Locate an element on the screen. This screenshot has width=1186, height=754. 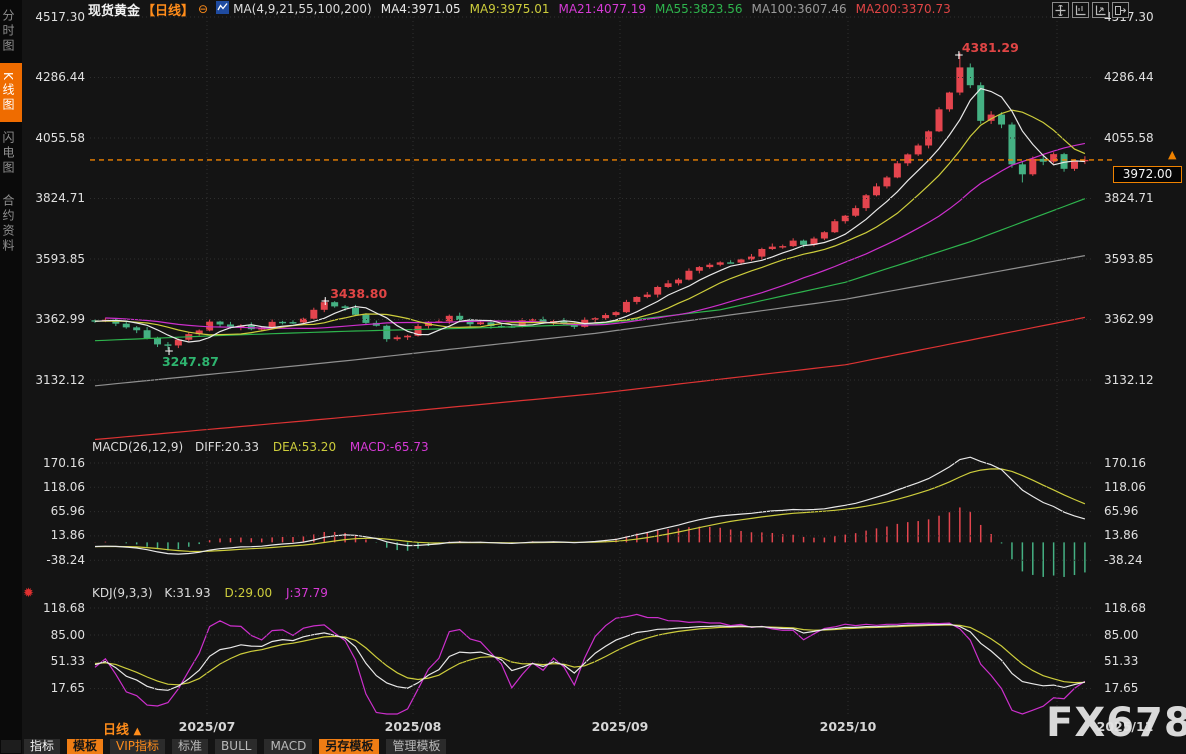
bottom-toolbar: 指标 模板 VIP指标 标准 BULL MACD 另存模板 管理模板 is located at coordinates (235, 746).